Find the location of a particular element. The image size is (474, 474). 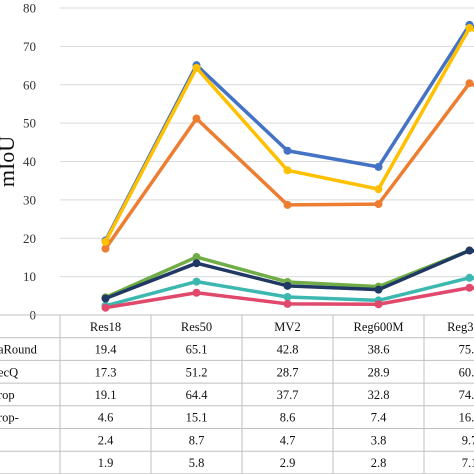

series-name: rop- is located at coordinates (9, 418).